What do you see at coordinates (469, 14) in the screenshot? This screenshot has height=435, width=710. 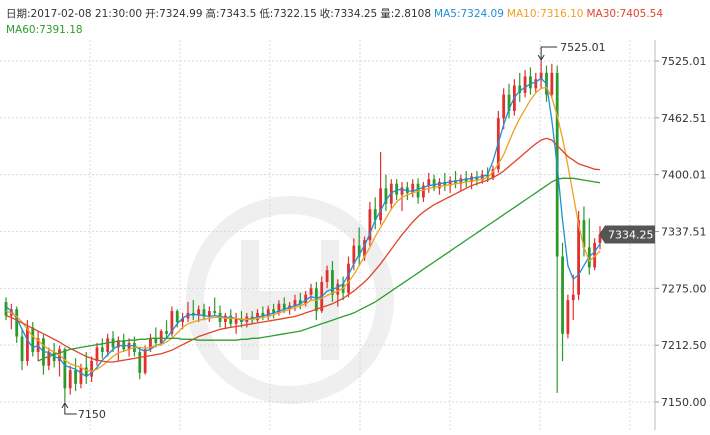 I see `info-ma5: MA5:7324.09` at bounding box center [469, 14].